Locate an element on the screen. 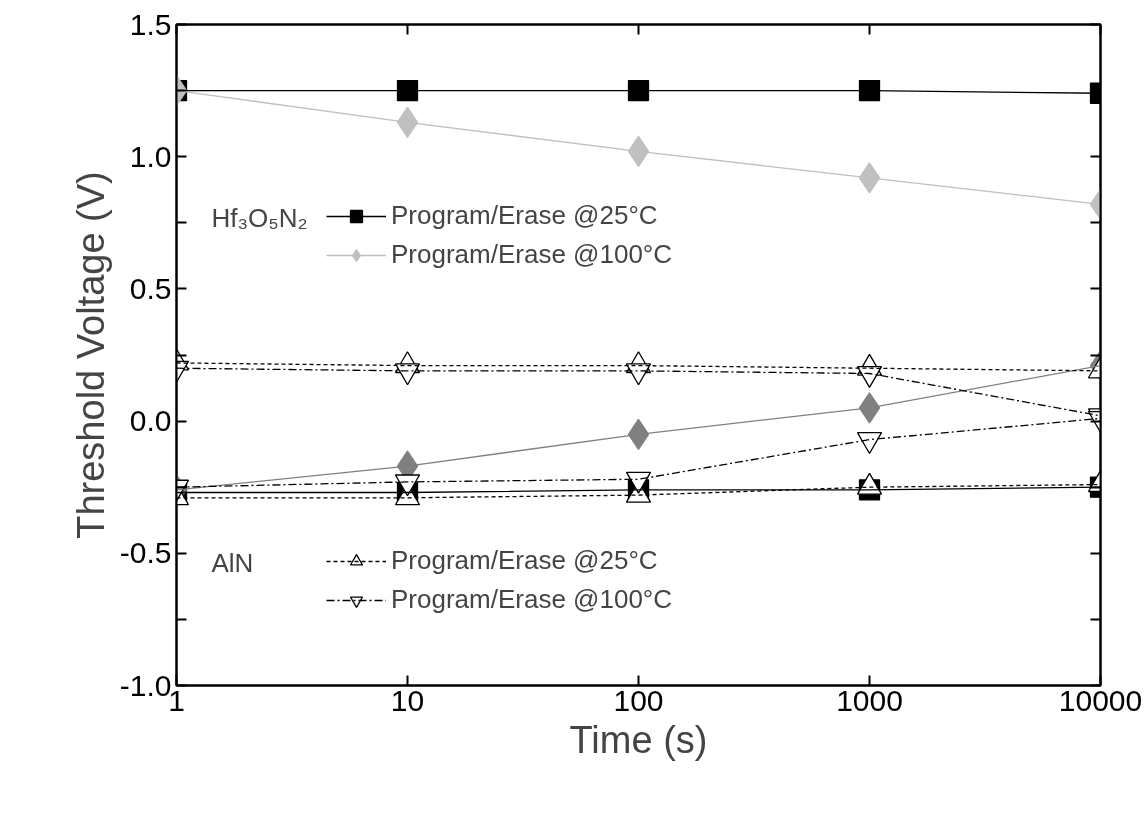  x-tick-label: 100 is located at coordinates (638, 700).